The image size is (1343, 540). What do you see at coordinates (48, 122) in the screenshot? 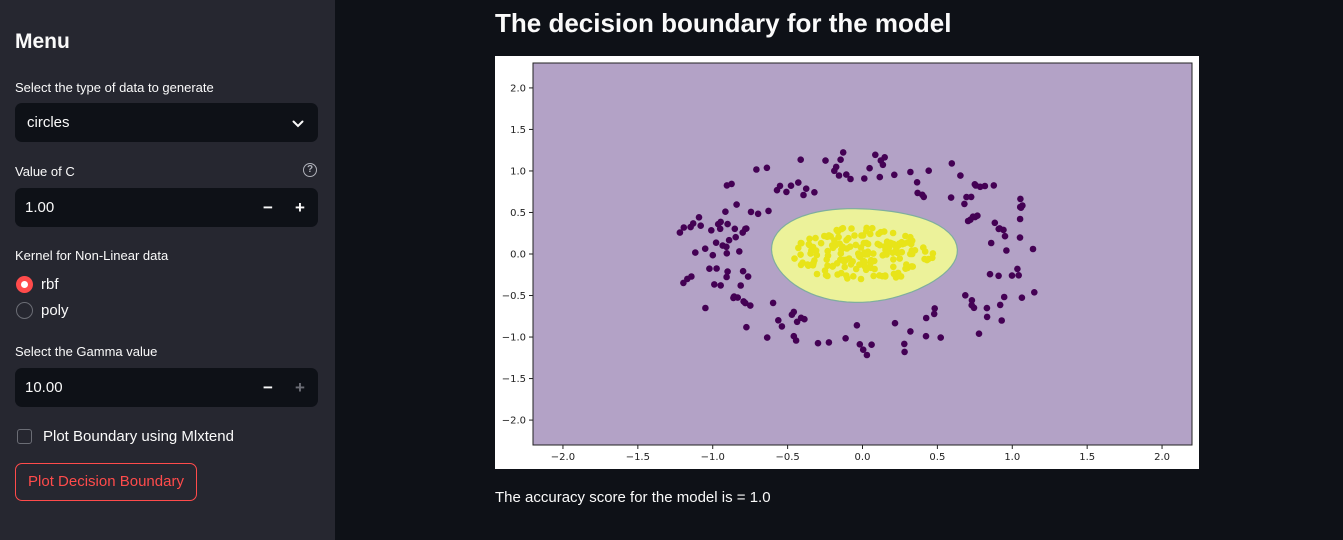
I see `data-type-value: circles` at bounding box center [48, 122].